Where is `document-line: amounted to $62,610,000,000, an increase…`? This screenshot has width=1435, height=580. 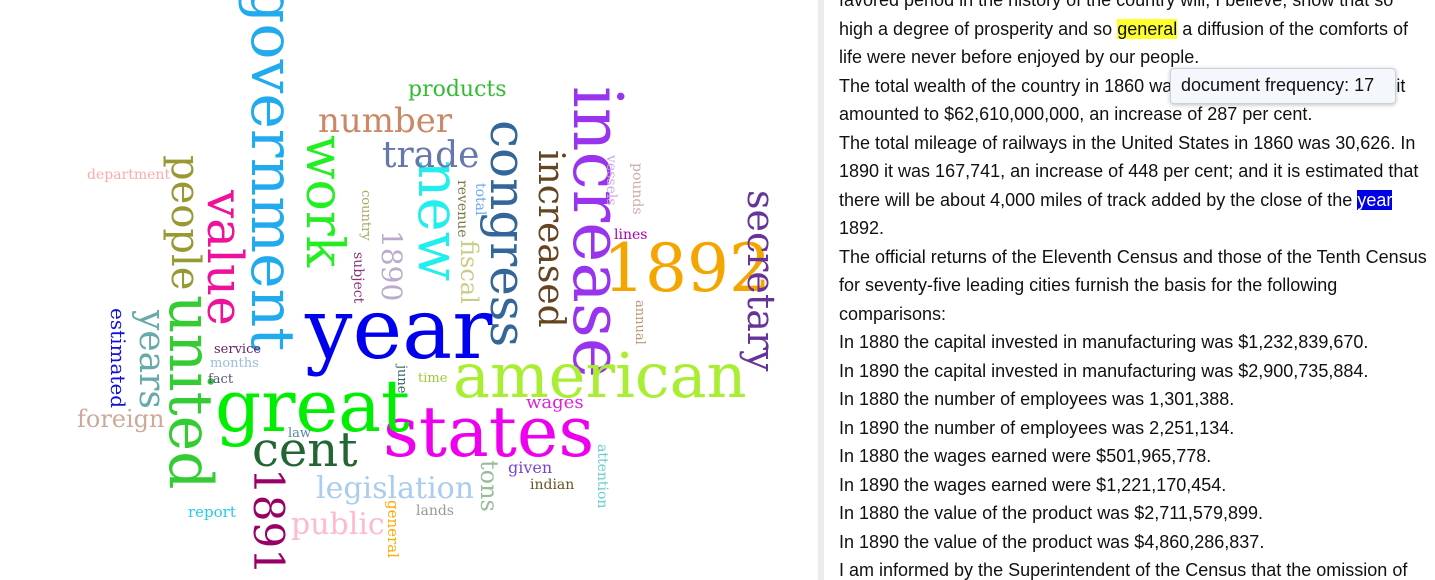 document-line: amounted to $62,610,000,000, an increase… is located at coordinates (1075, 114).